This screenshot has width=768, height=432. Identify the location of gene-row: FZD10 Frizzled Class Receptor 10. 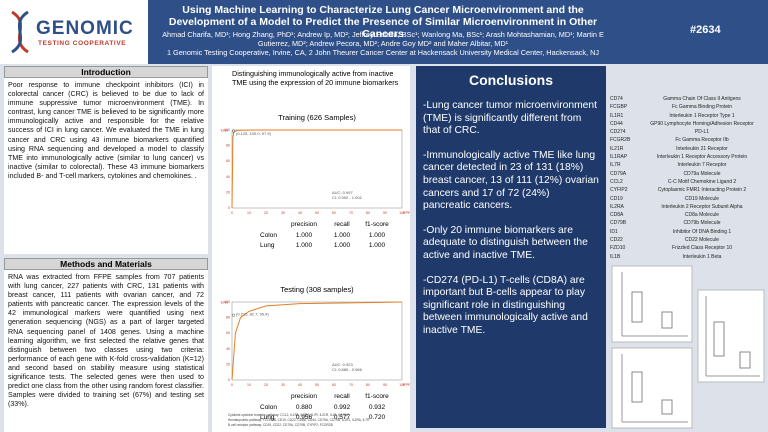
(688, 248).